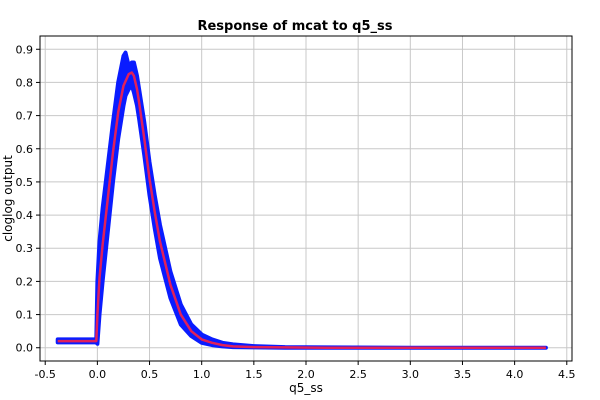  I want to click on y-tick-label: 0.6, so click(25, 149).